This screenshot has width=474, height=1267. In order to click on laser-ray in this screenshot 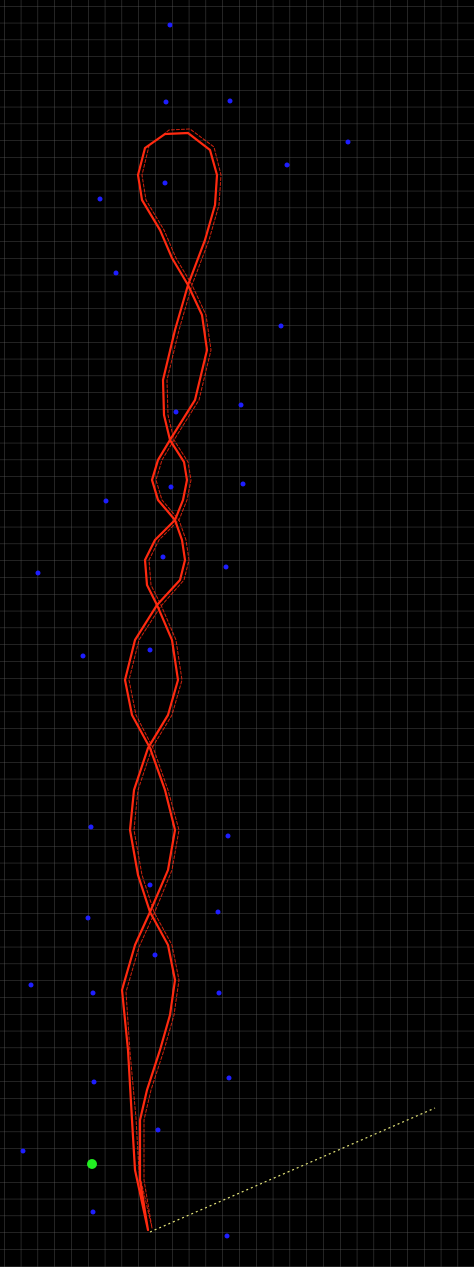, I will do `click(292, 1170)`.